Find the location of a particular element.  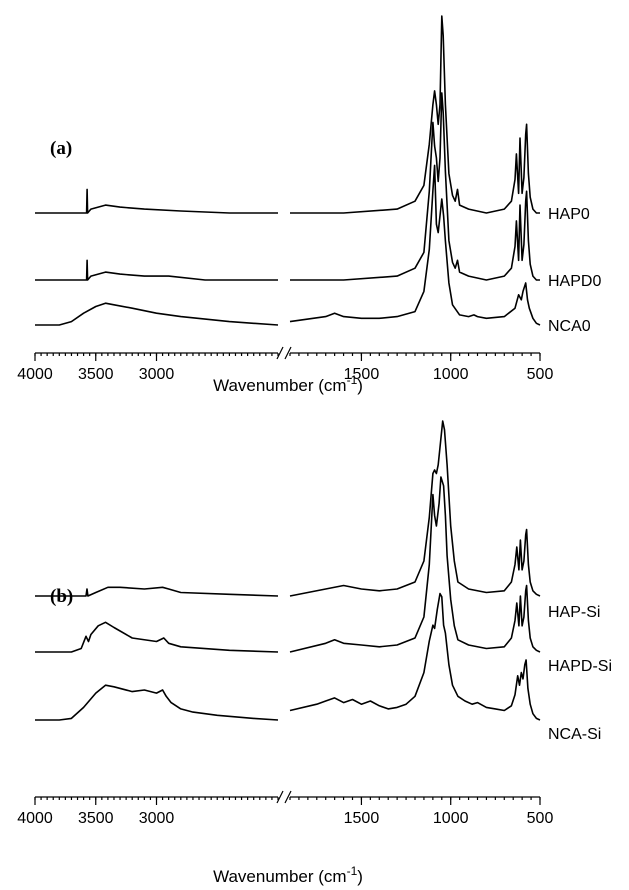

series-label: NCA-Si is located at coordinates (574, 734).